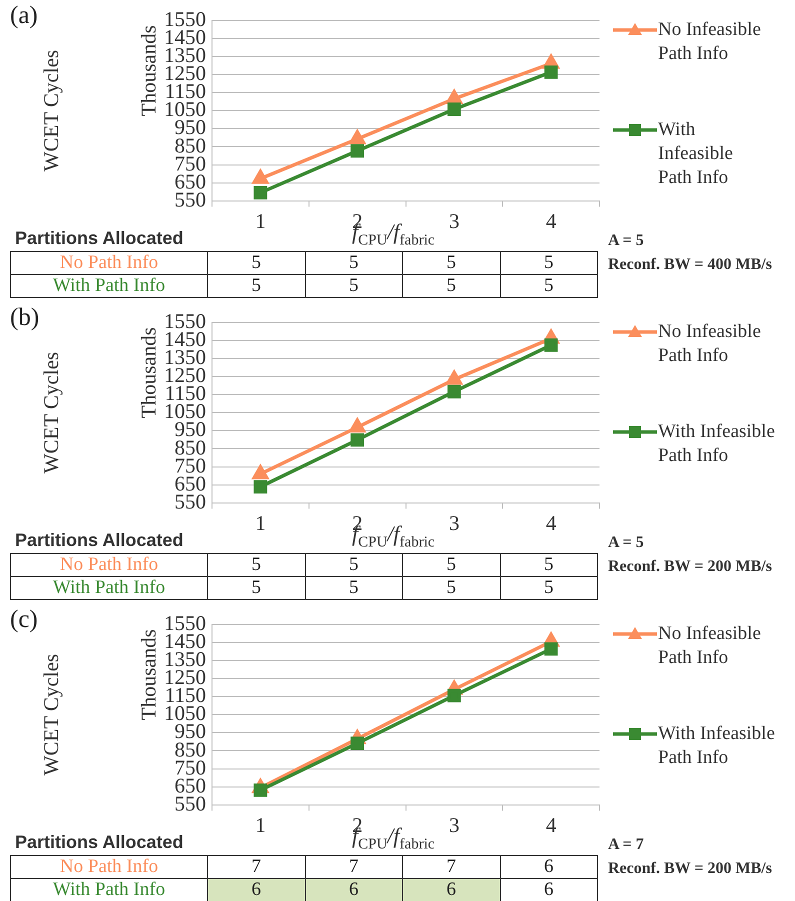 The height and width of the screenshot is (901, 795). Describe the element at coordinates (25, 318) in the screenshot. I see `chart-title: (b)` at that location.